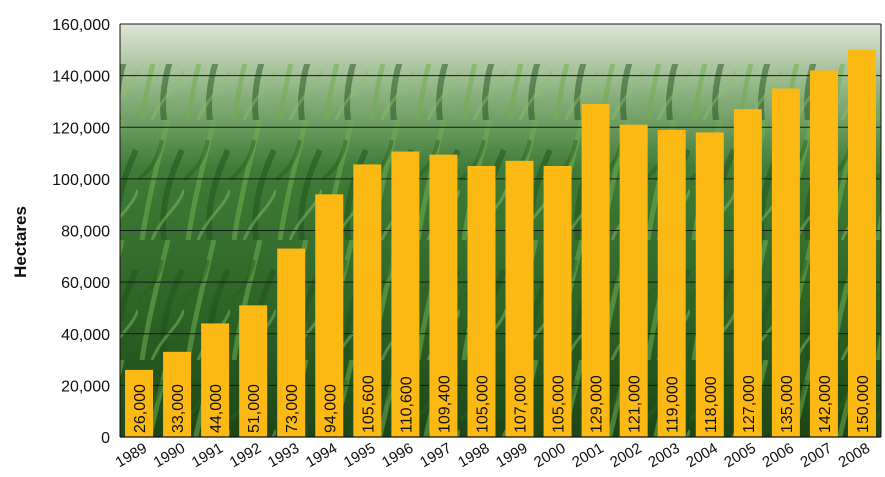  What do you see at coordinates (549, 455) in the screenshot?
I see `x-tick-label: 2000` at bounding box center [549, 455].